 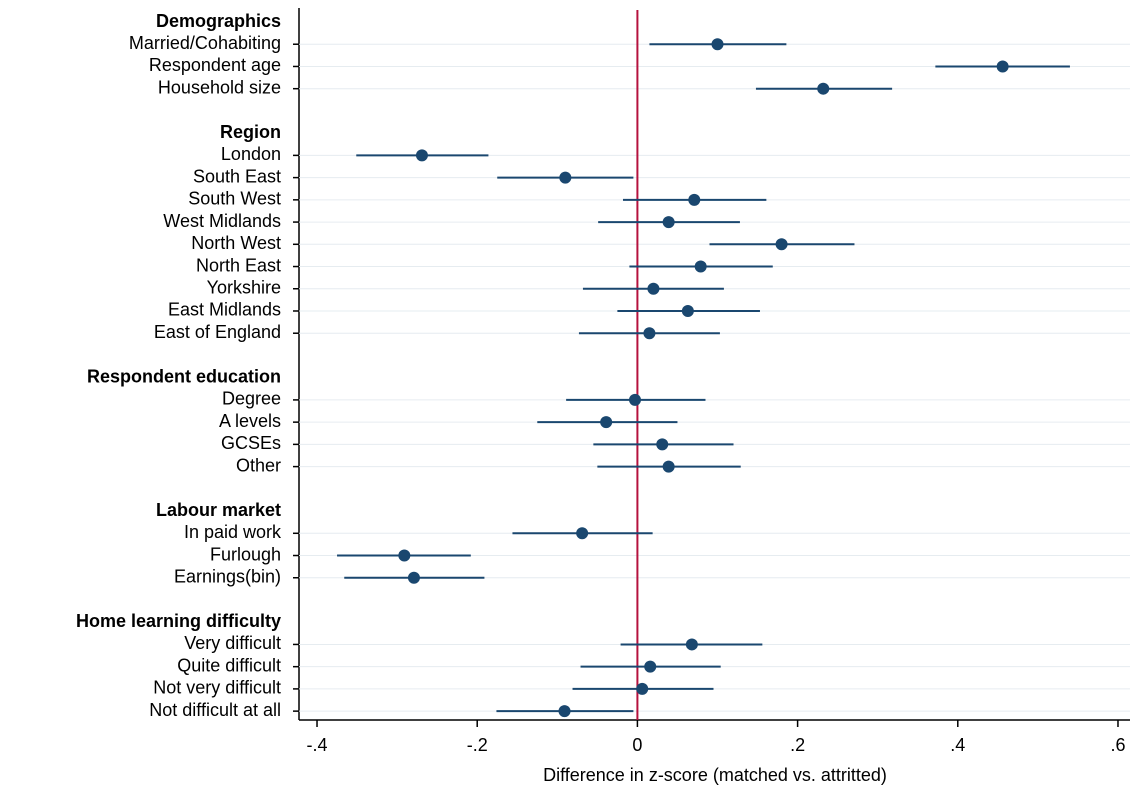 I want to click on x-tick-label: -.4, so click(x=317, y=745).